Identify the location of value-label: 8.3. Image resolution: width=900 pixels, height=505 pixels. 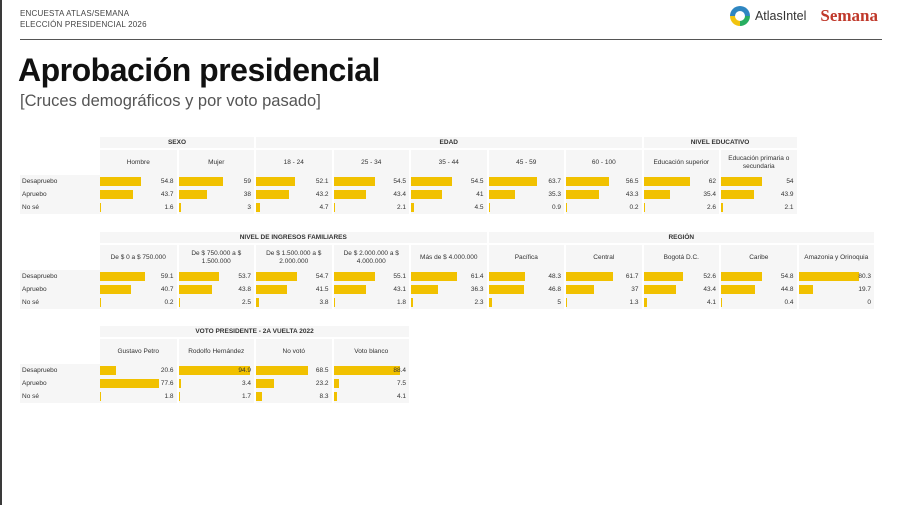
(324, 396).